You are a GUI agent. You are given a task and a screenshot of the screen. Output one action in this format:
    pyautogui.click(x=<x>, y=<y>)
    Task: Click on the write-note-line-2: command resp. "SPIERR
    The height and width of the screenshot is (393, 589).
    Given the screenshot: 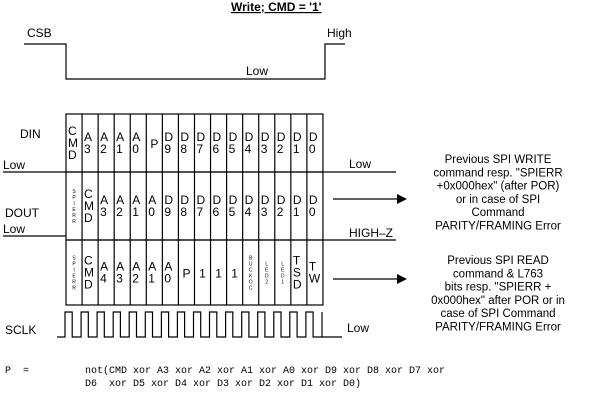 What is the action you would take?
    pyautogui.click(x=497, y=173)
    